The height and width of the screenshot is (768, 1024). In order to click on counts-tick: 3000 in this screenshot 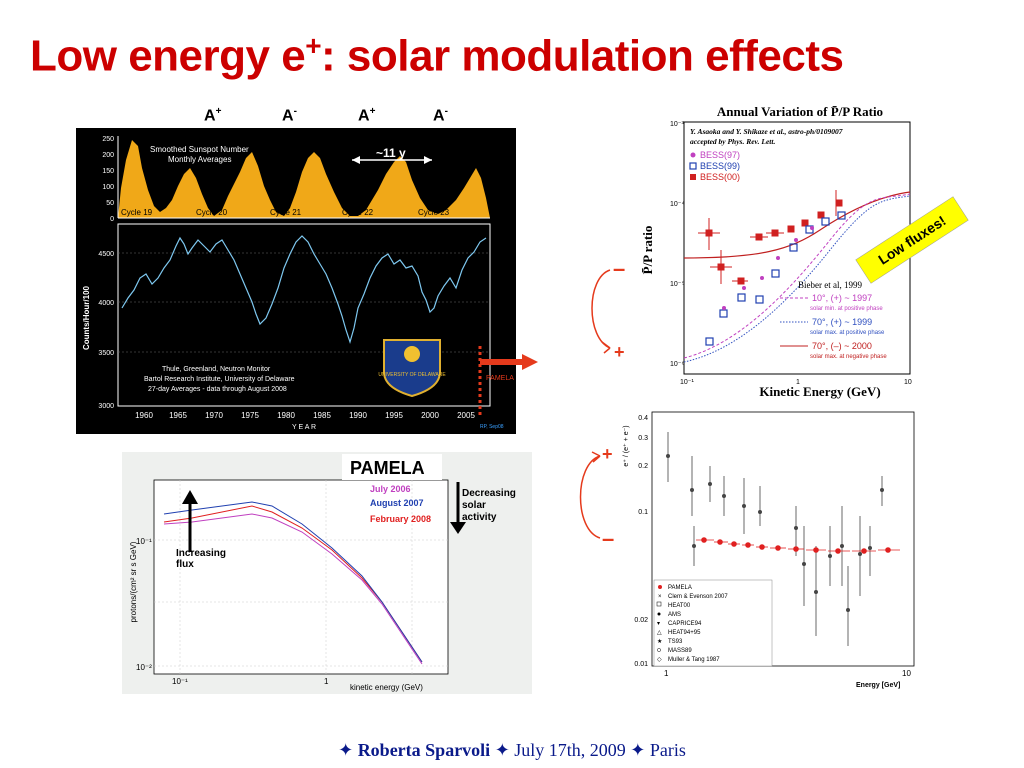, I will do `click(106, 406)`.